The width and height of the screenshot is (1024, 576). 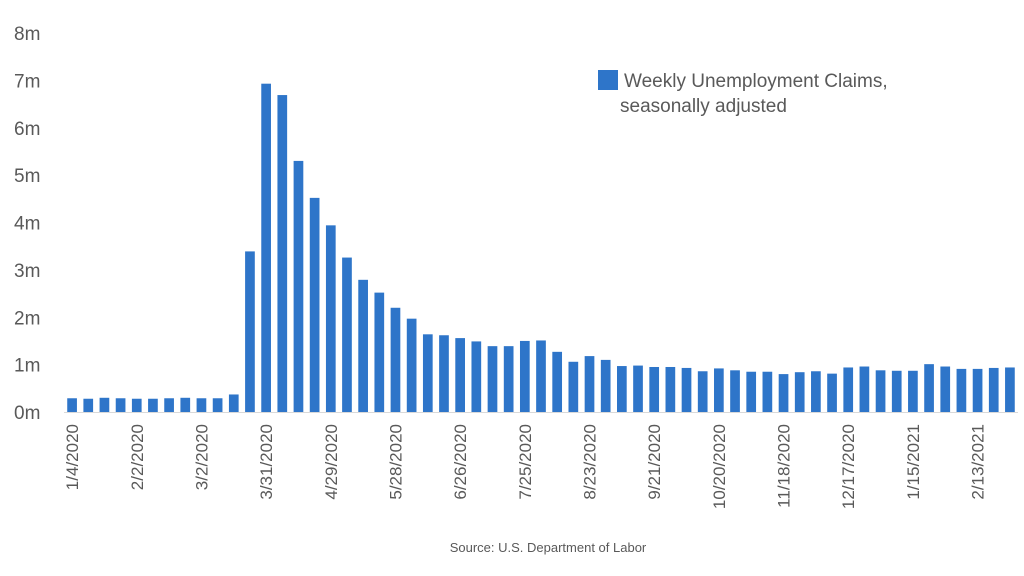 I want to click on x-tick-label: 7/25/2020, so click(x=525, y=462).